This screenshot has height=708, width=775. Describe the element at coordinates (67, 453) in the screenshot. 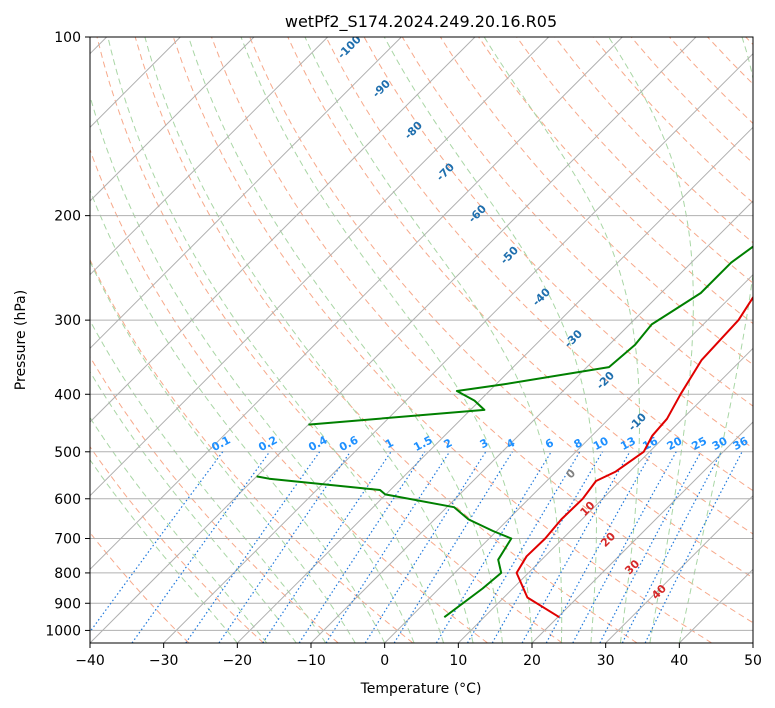

I see `y-tick-label: 500` at that location.